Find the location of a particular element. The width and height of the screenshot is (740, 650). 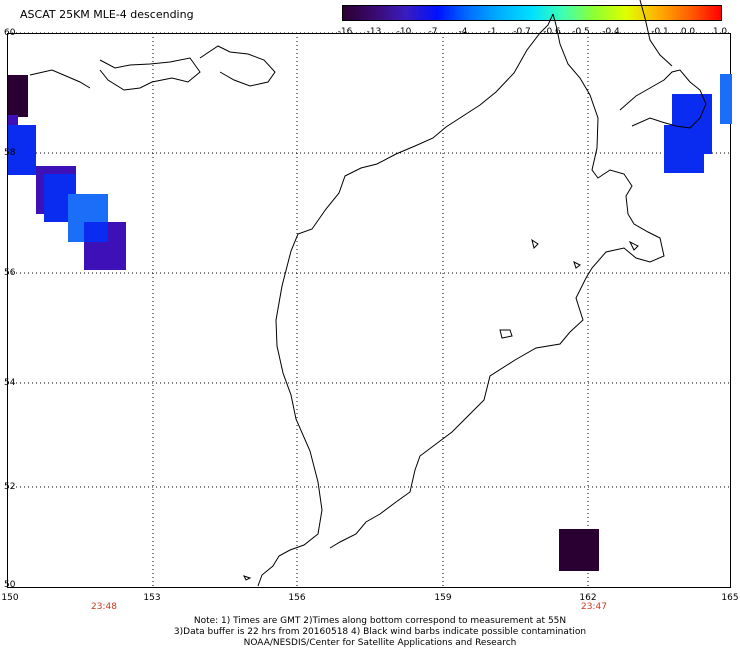

y-tick-label: 52 is located at coordinates (10, 487).